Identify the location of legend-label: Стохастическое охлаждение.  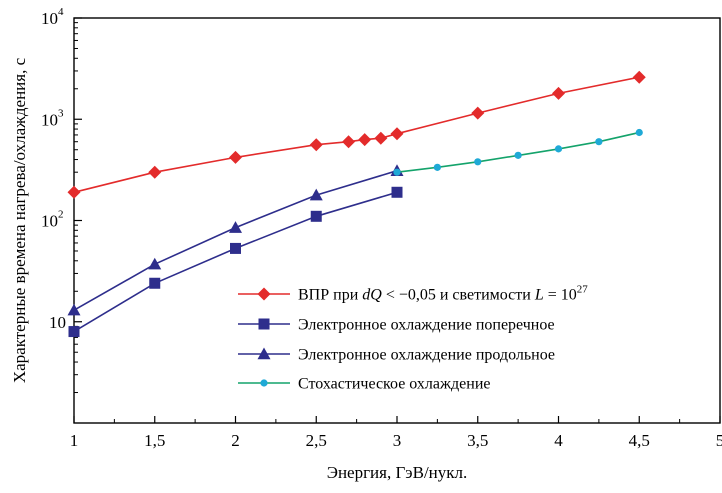
(394, 384).